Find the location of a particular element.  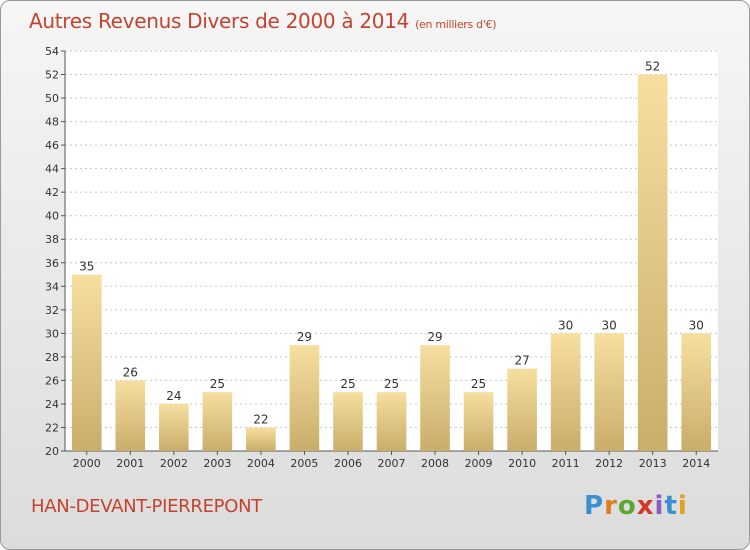

y-tick-label: 36 is located at coordinates (52, 263).